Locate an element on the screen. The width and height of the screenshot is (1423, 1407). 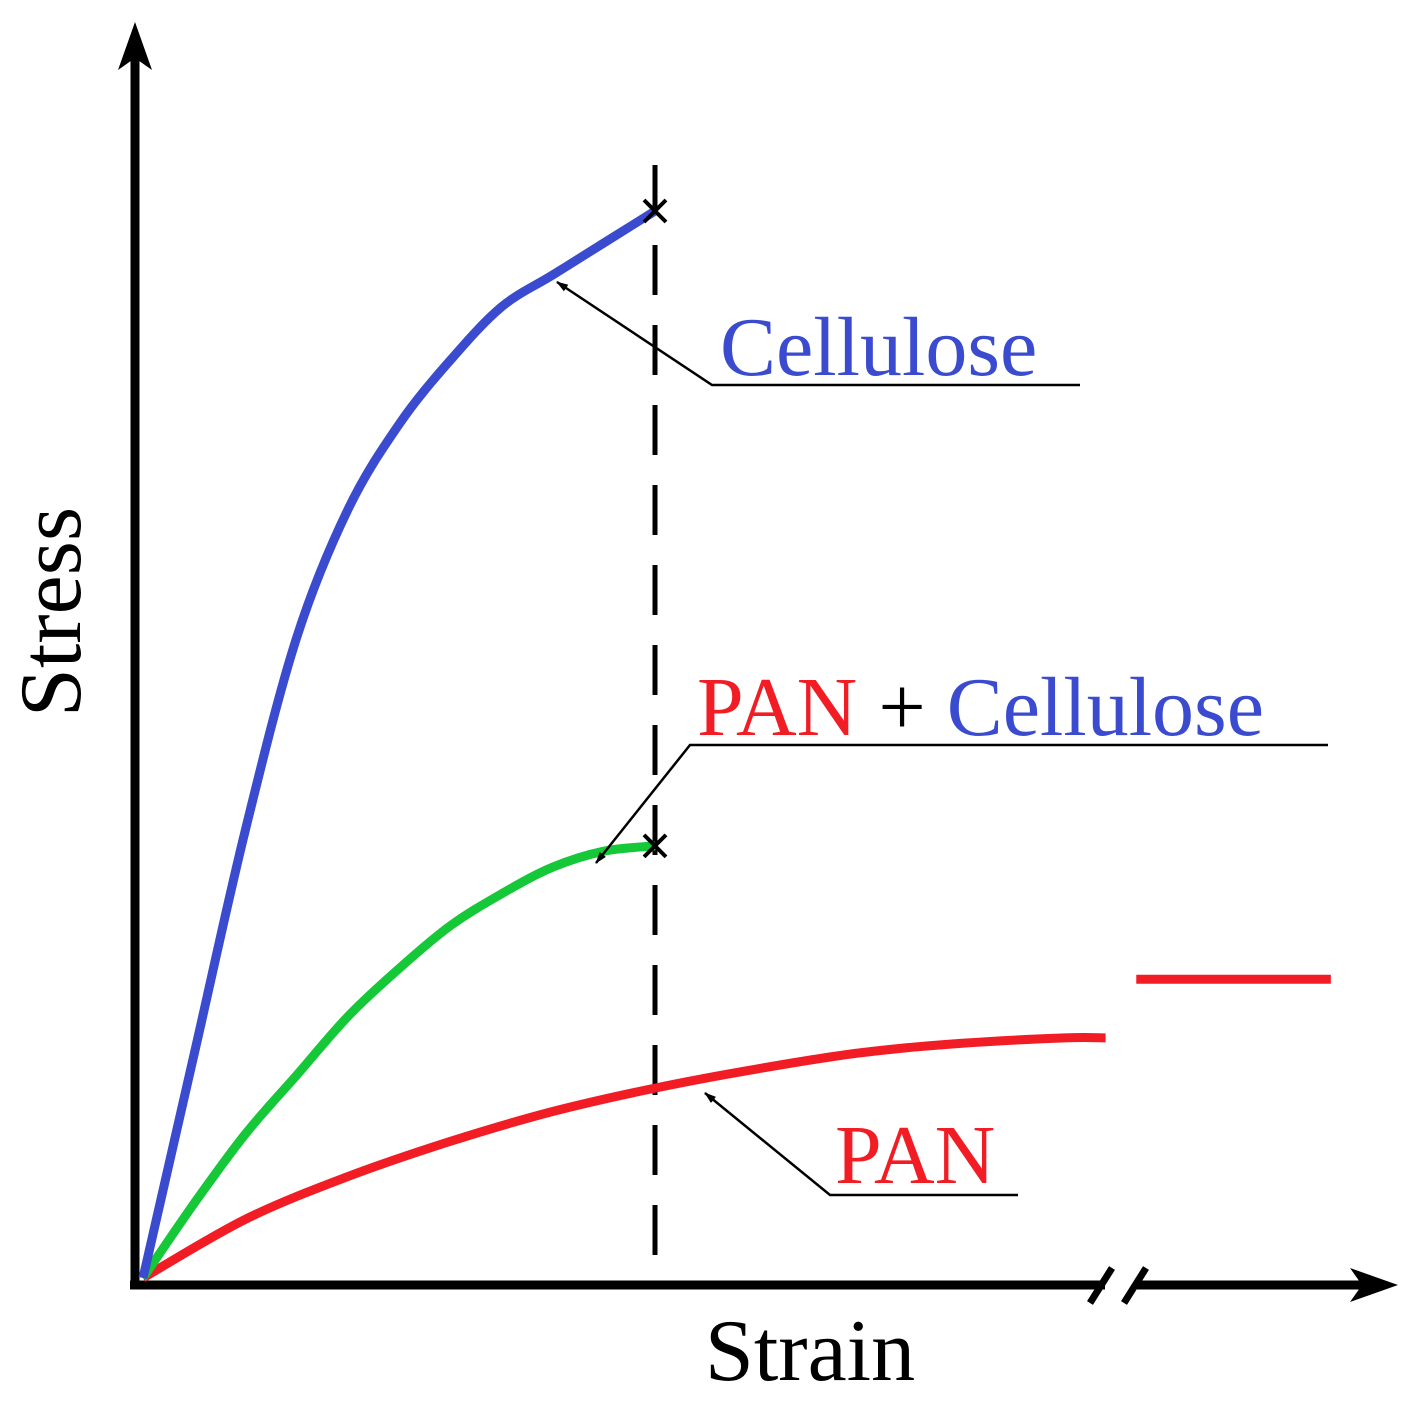
cellulose-fracture-marker is located at coordinates (655, 211).